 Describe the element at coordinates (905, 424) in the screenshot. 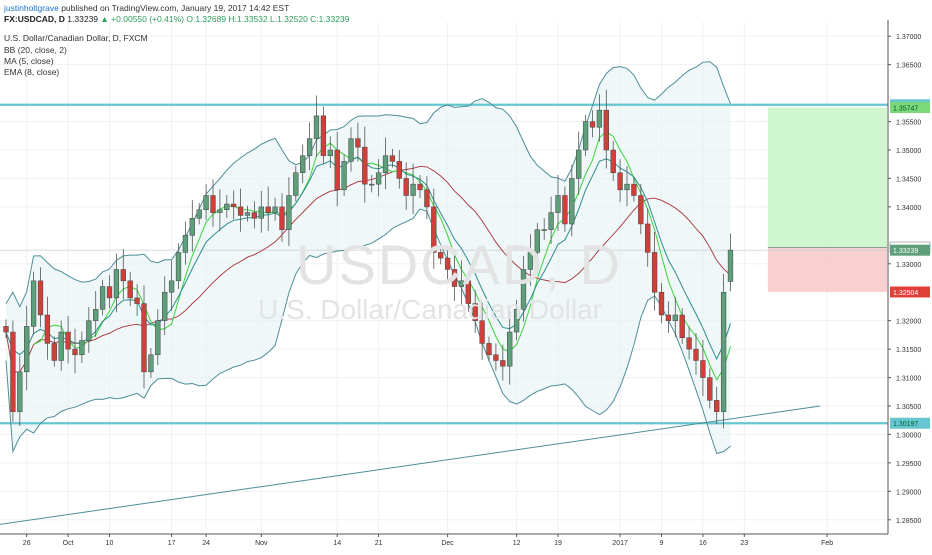

I see `price-label-text: 1.30197` at that location.